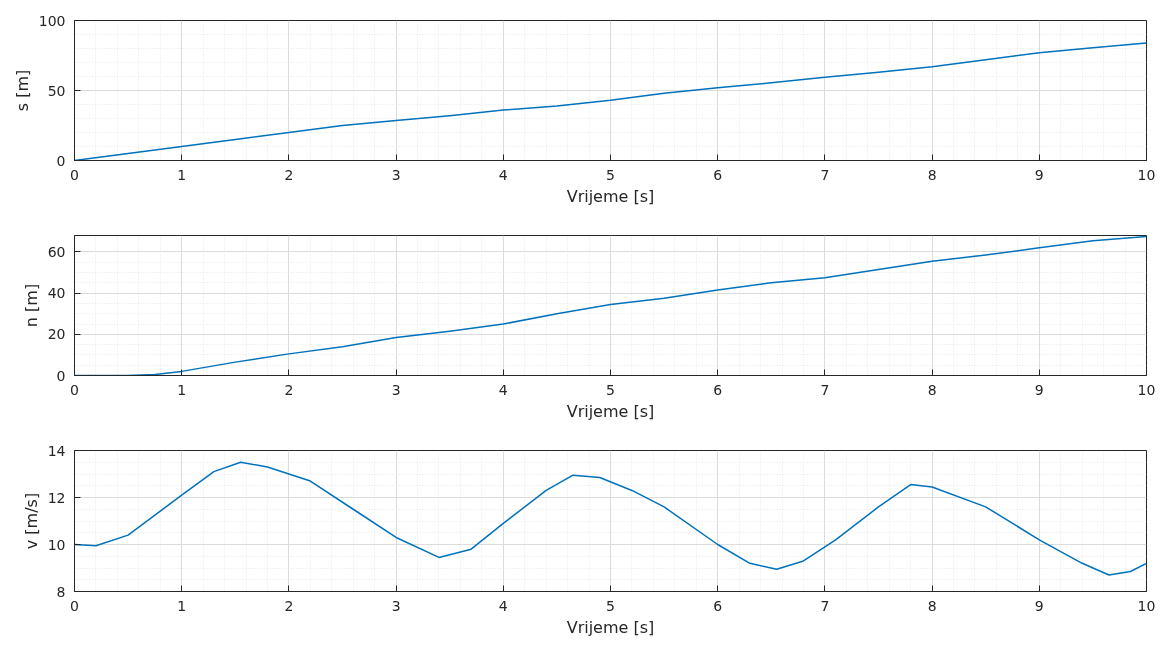  What do you see at coordinates (52, 20) in the screenshot?
I see `y-tick-label: 100` at bounding box center [52, 20].